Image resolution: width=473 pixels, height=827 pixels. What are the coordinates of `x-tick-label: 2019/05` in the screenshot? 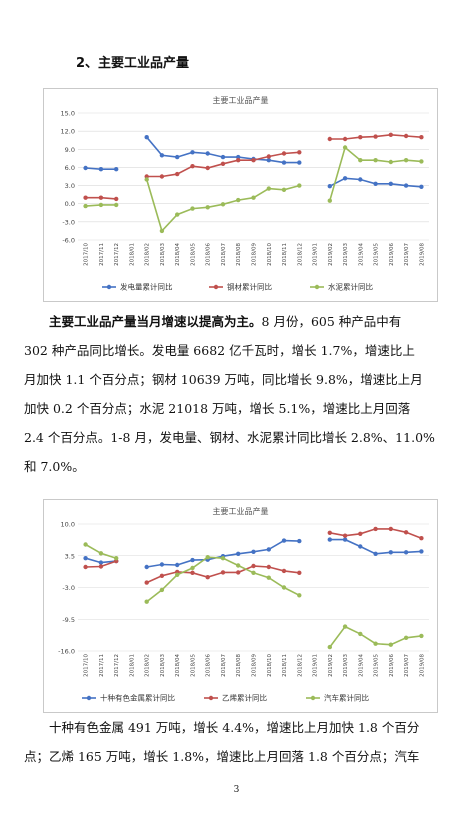 It's located at (377, 254).